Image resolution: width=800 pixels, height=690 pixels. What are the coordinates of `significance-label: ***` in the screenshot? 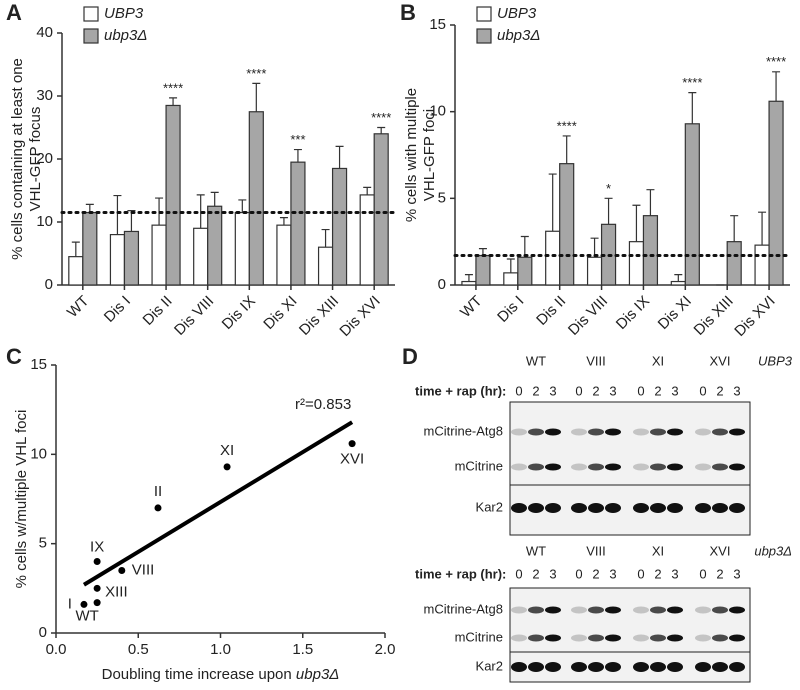 It's located at (297, 139).